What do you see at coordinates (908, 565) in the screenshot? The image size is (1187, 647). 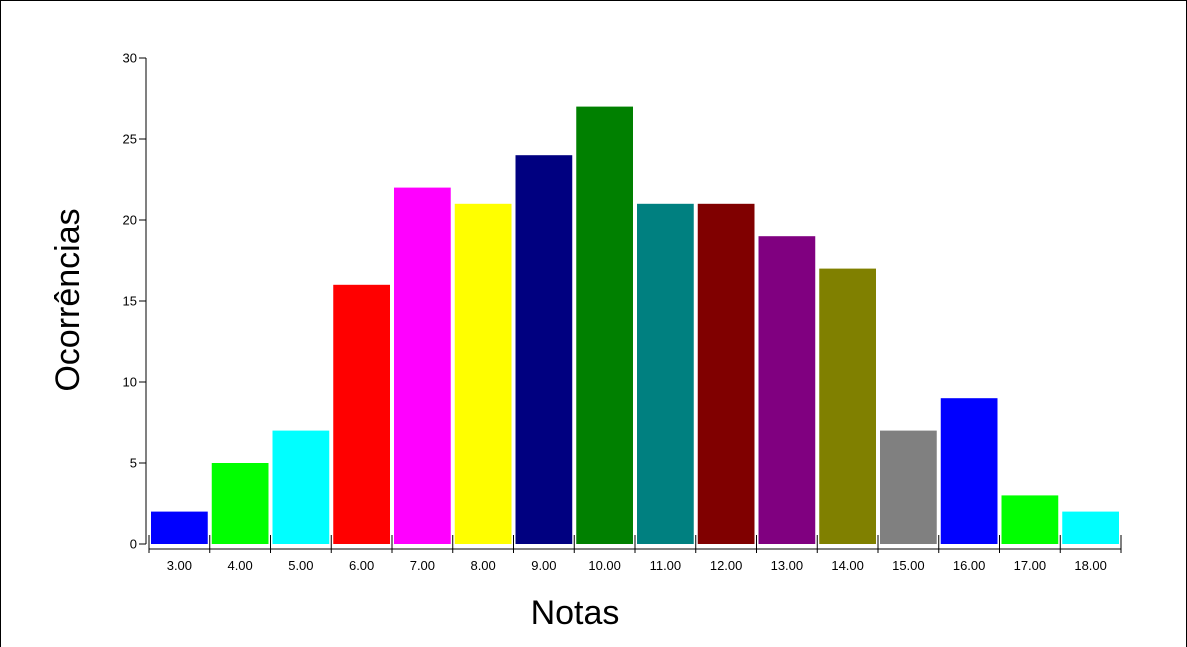 I see `x-tick-label: 15.00` at bounding box center [908, 565].